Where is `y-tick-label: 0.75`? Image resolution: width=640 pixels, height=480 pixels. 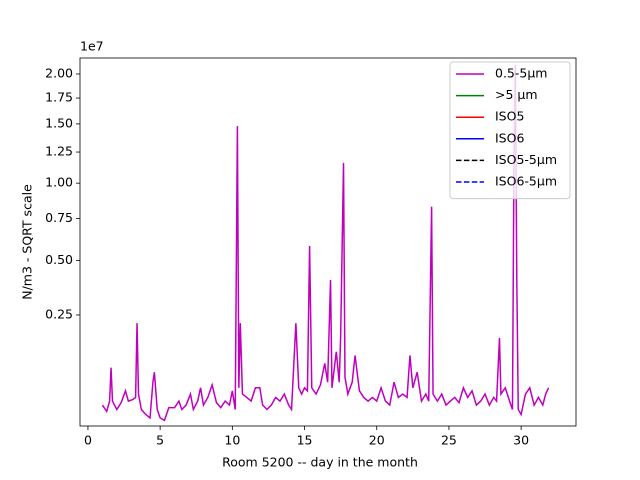 y-tick-label: 0.75 is located at coordinates (59, 217).